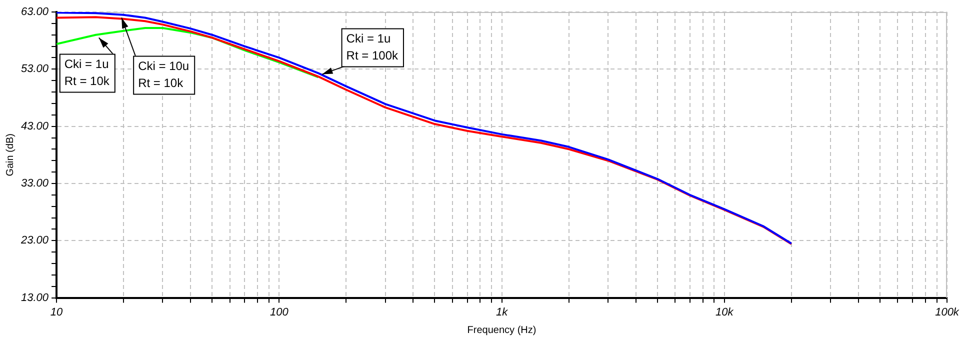 The image size is (973, 338). What do you see at coordinates (501, 330) in the screenshot?
I see `x-axis-title: Frequency (Hz)` at bounding box center [501, 330].